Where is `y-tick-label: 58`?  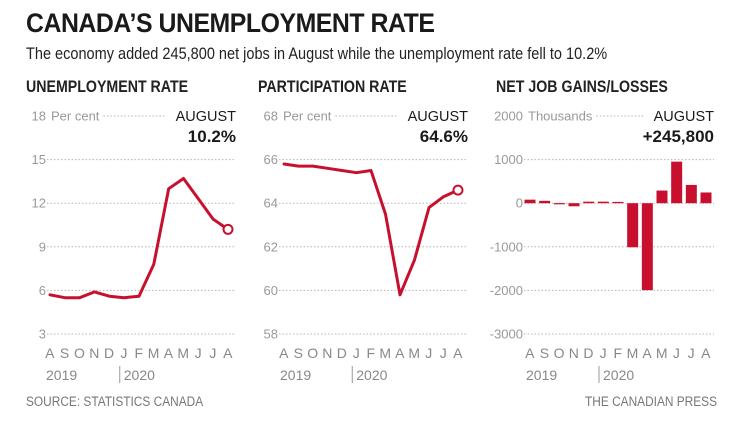
y-tick-label: 58 is located at coordinates (271, 334).